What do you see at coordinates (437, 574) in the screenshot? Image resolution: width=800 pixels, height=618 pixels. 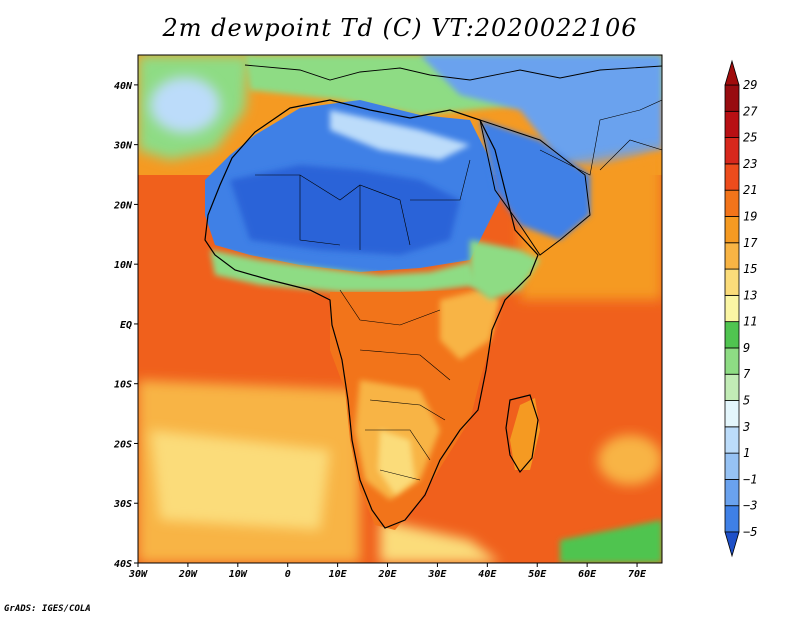 I see `lon-tick-label: 30E` at bounding box center [437, 574].